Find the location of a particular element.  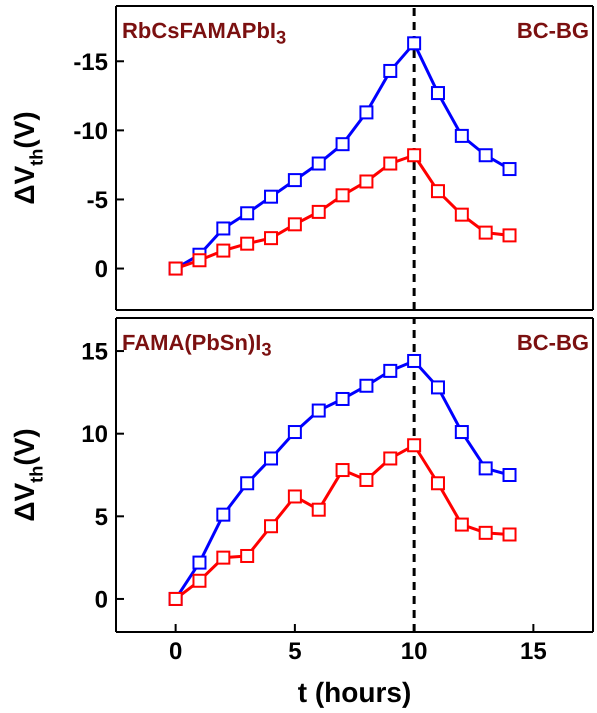

y-tick-label: 5 is located at coordinates (101, 517).